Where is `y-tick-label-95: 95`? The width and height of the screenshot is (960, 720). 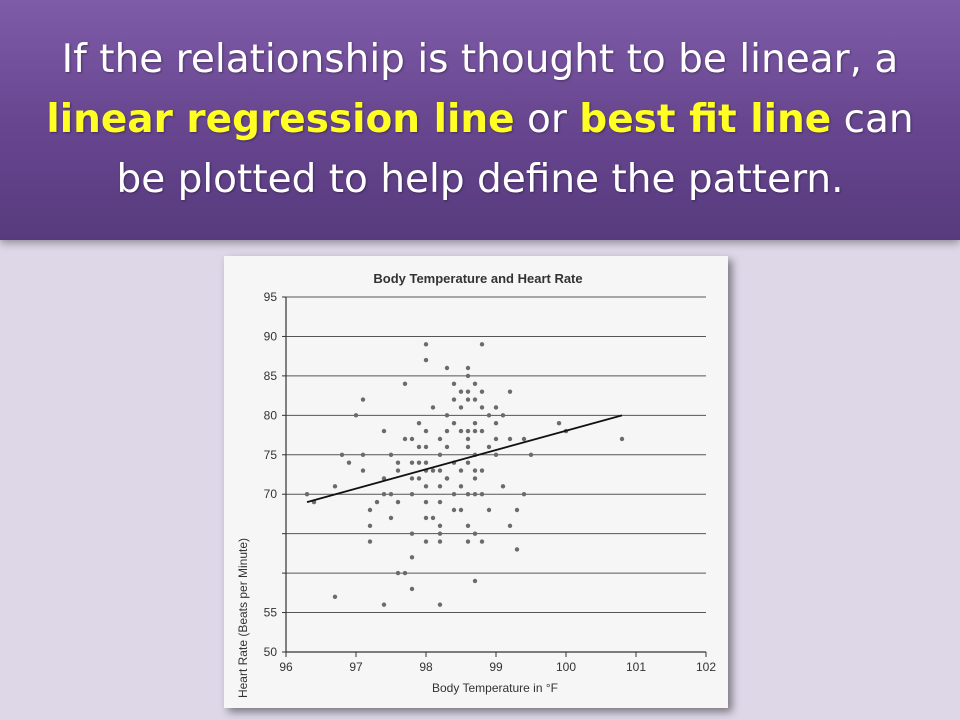
y-tick-label-95: 95 is located at coordinates (271, 297).